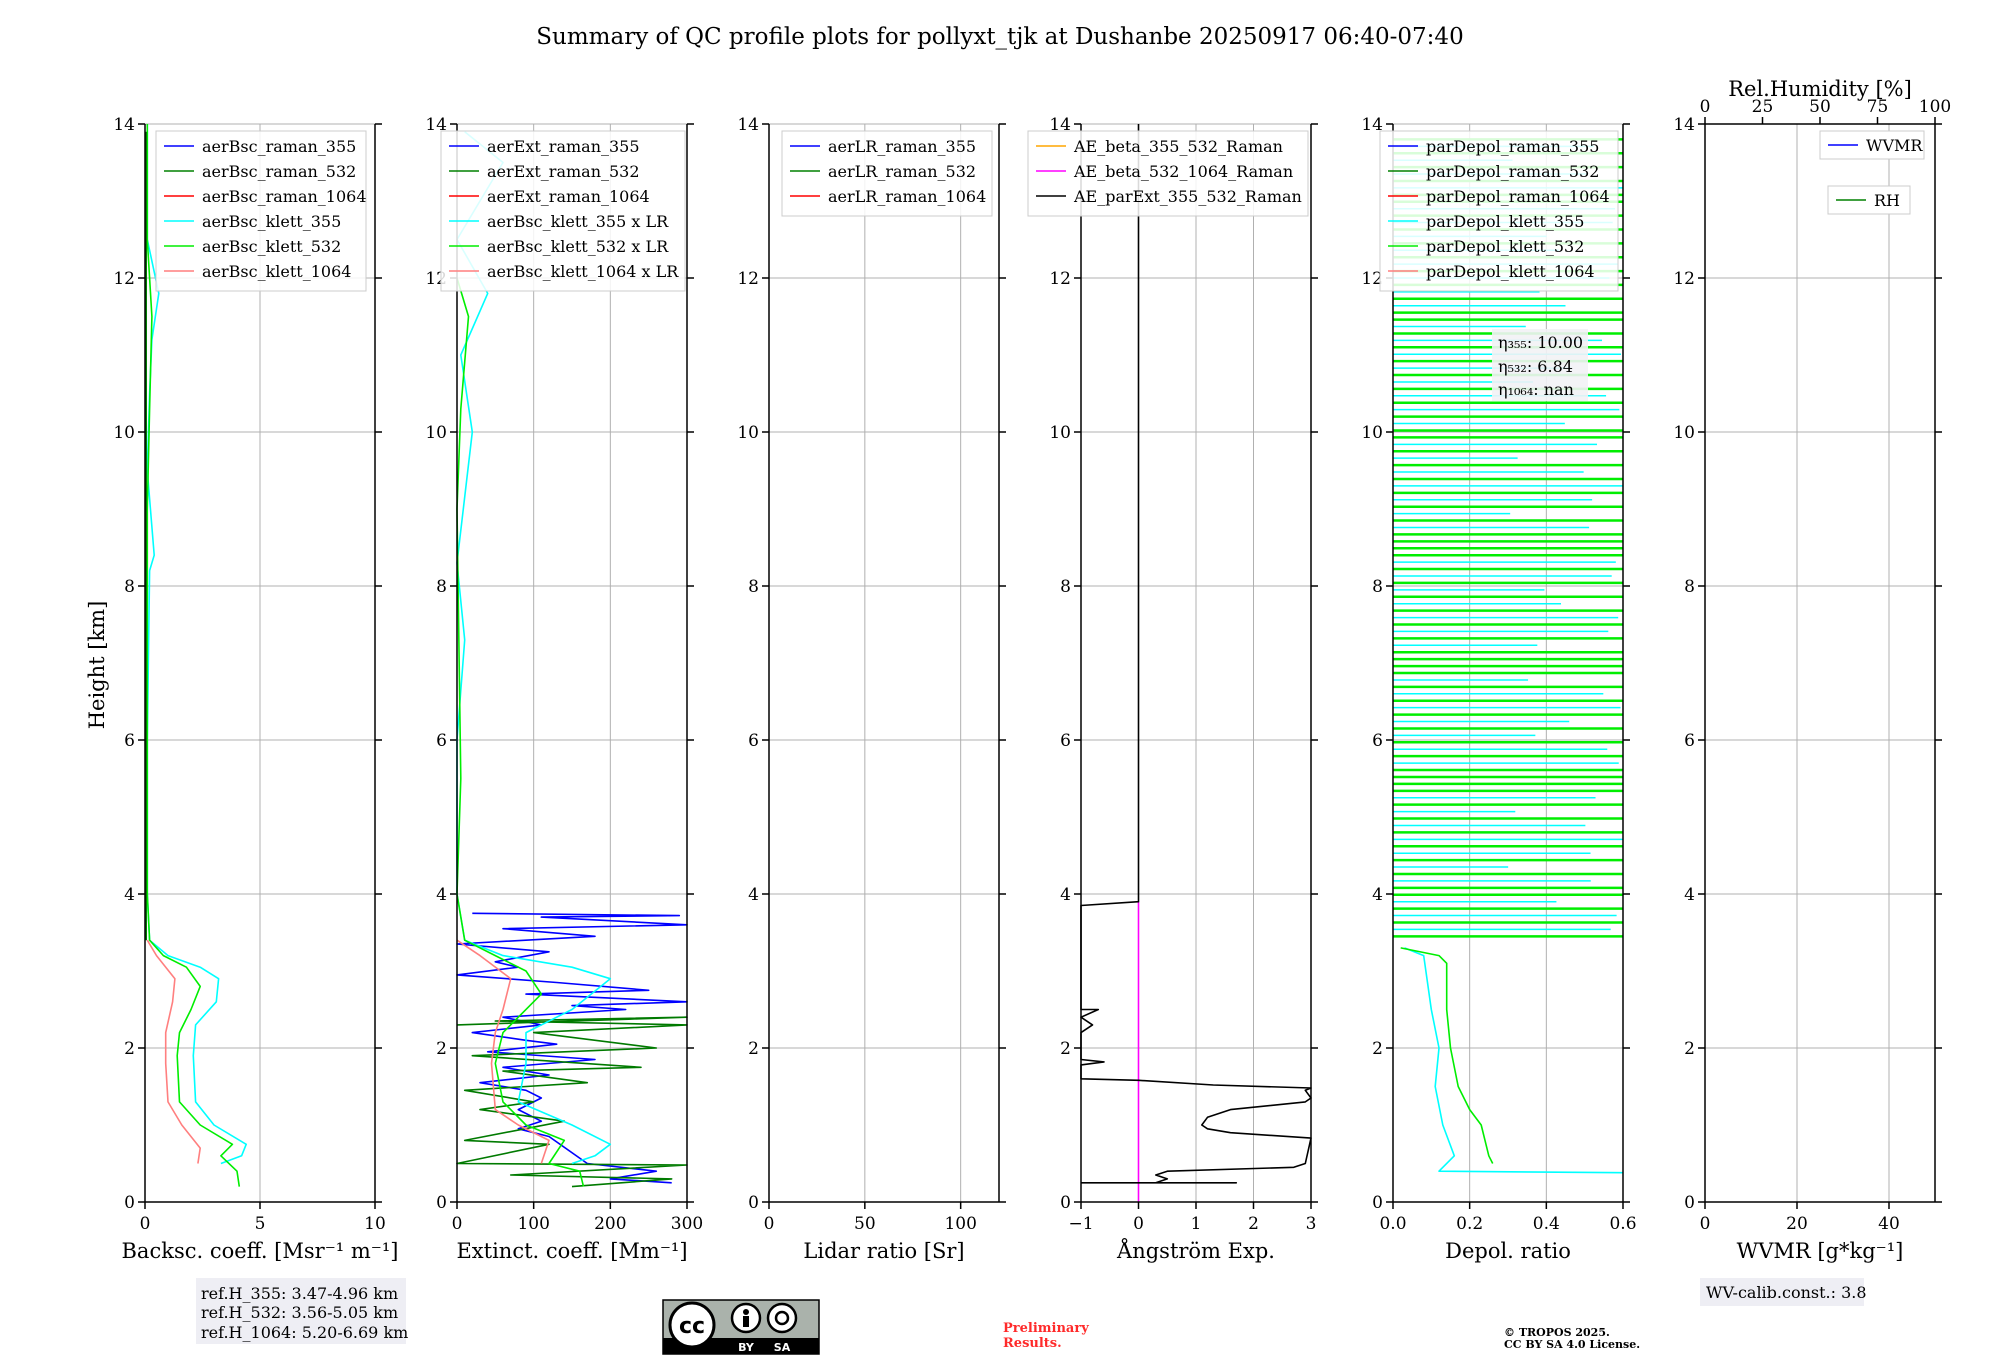 Image resolution: width=2000 pixels, height=1360 pixels. I want to click on x-tick-label-3: 0.6, so click(1622, 1224).